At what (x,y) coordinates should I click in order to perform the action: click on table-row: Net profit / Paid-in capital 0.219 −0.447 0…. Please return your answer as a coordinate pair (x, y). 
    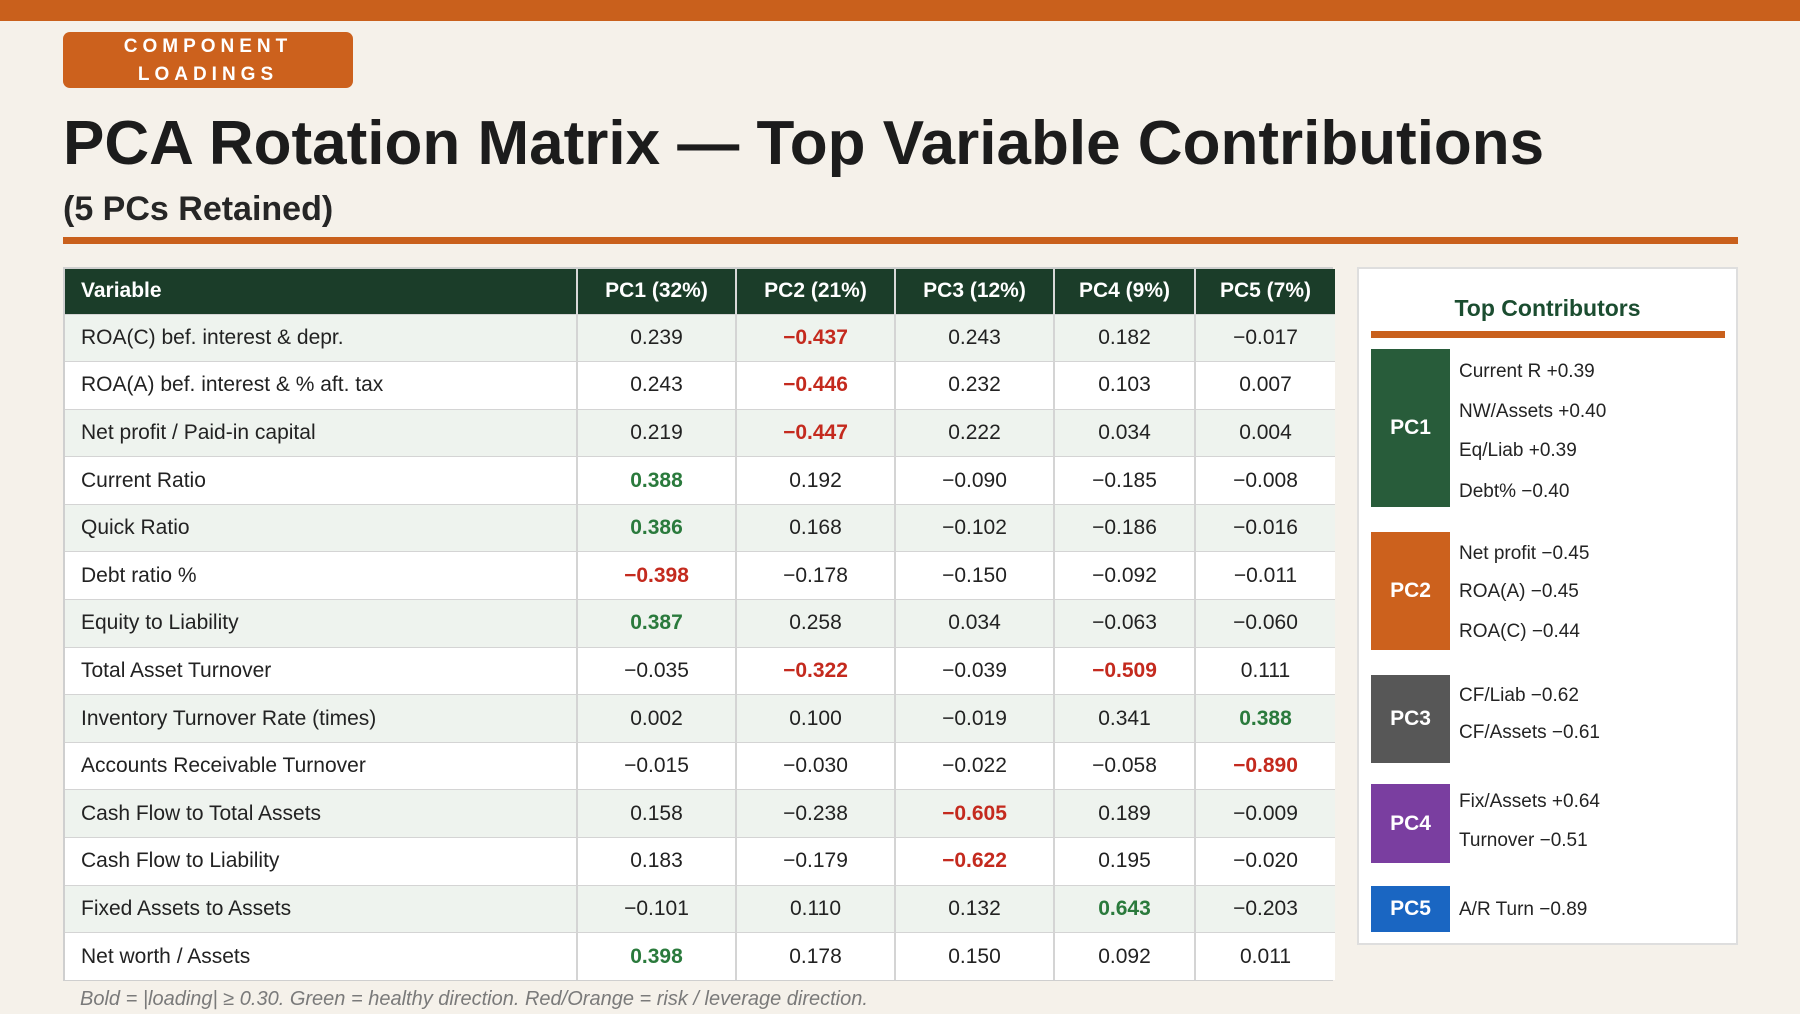
    Looking at the image, I should click on (700, 432).